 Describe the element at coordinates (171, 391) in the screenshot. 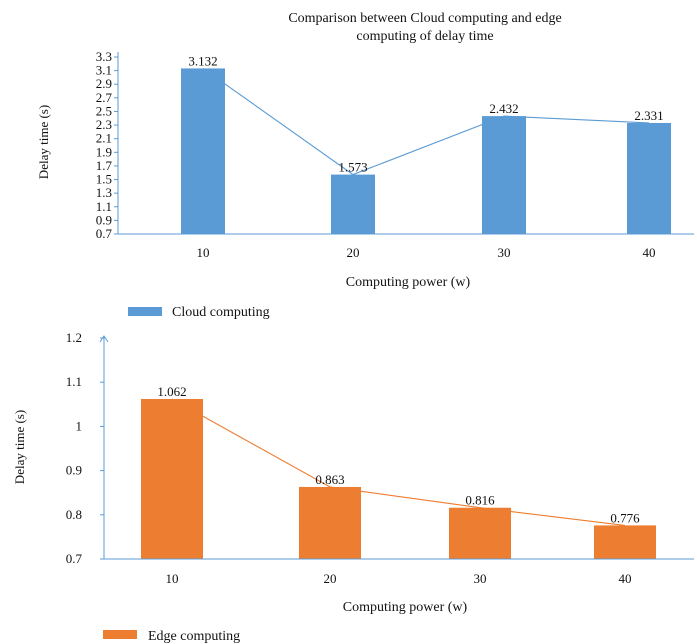

I see `data-label: 1.062` at that location.